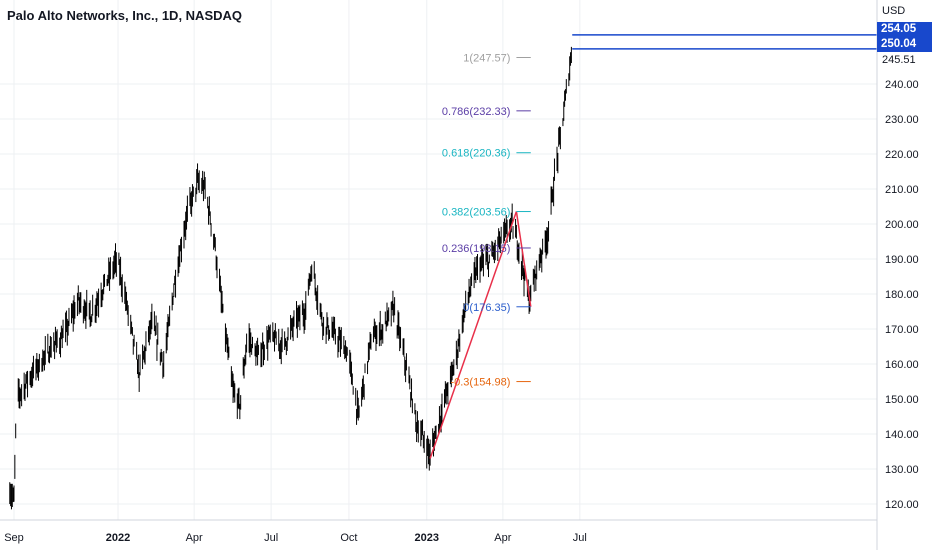 Image resolution: width=932 pixels, height=550 pixels. I want to click on y-tick-label: 180.00, so click(902, 295).